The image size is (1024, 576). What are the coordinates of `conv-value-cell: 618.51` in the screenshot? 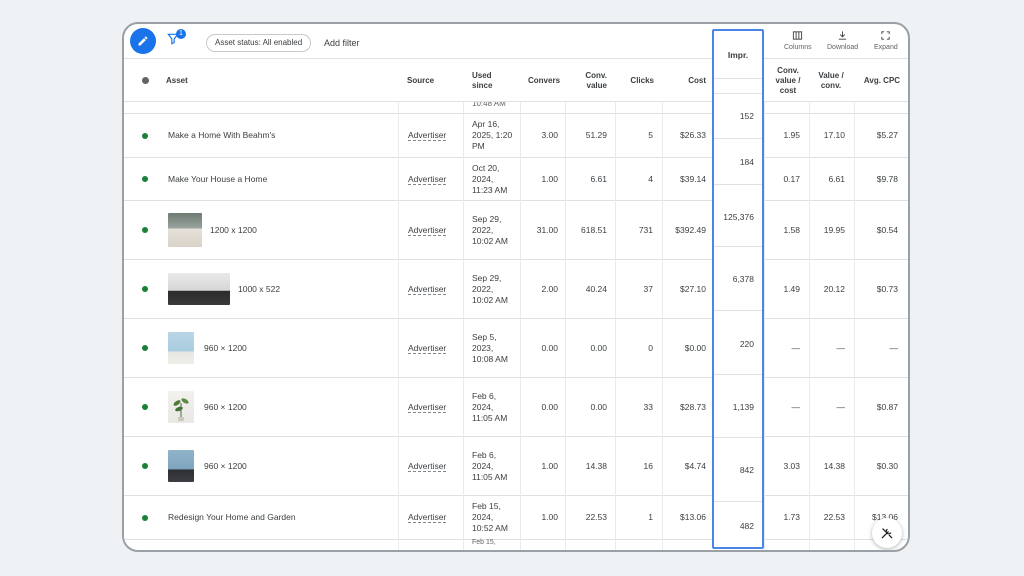 It's located at (594, 229).